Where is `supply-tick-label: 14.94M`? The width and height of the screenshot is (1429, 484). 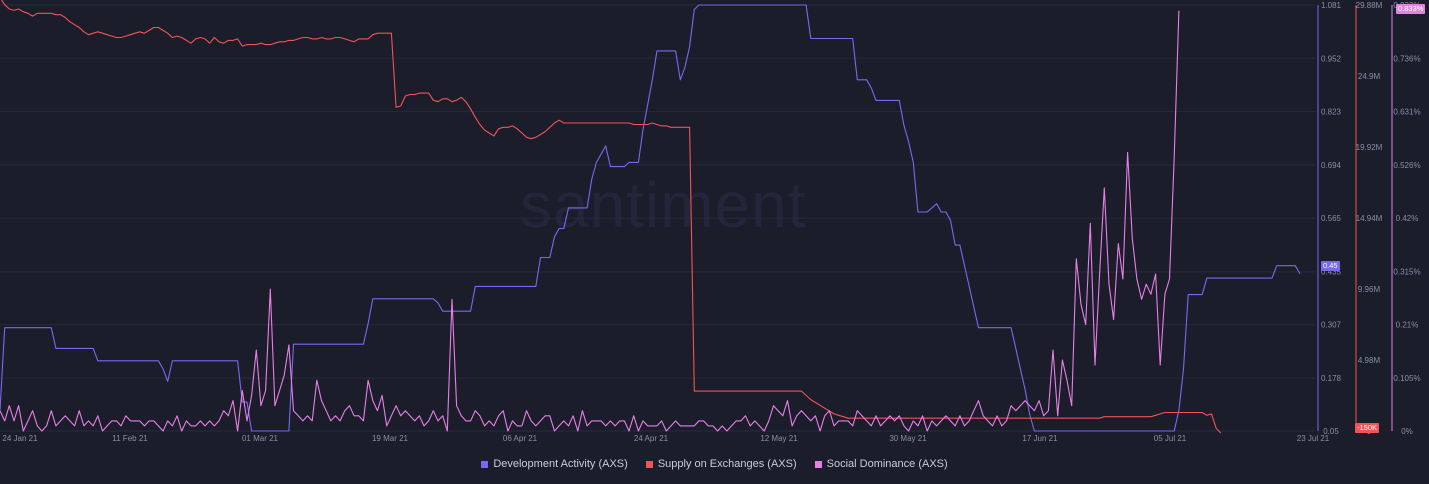 supply-tick-label: 14.94M is located at coordinates (1369, 218).